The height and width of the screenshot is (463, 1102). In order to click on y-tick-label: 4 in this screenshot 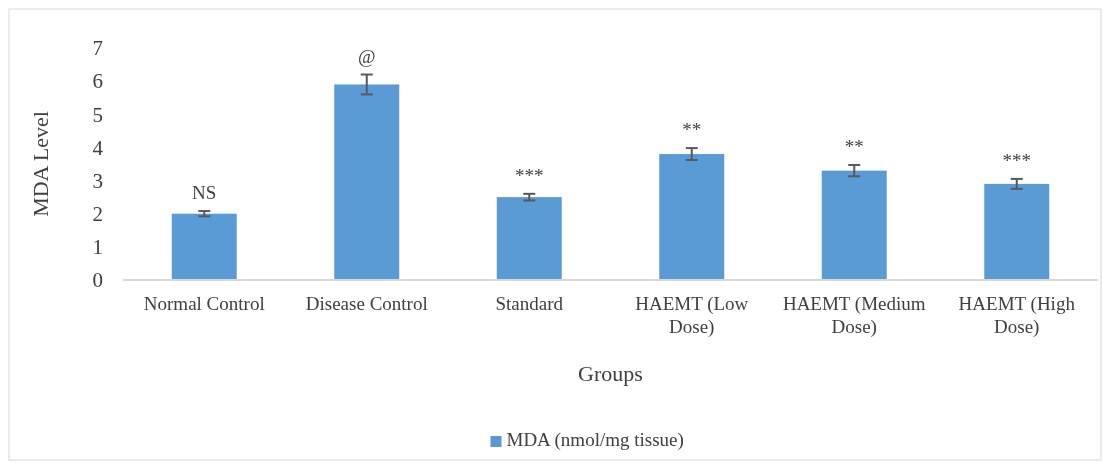, I will do `click(98, 147)`.